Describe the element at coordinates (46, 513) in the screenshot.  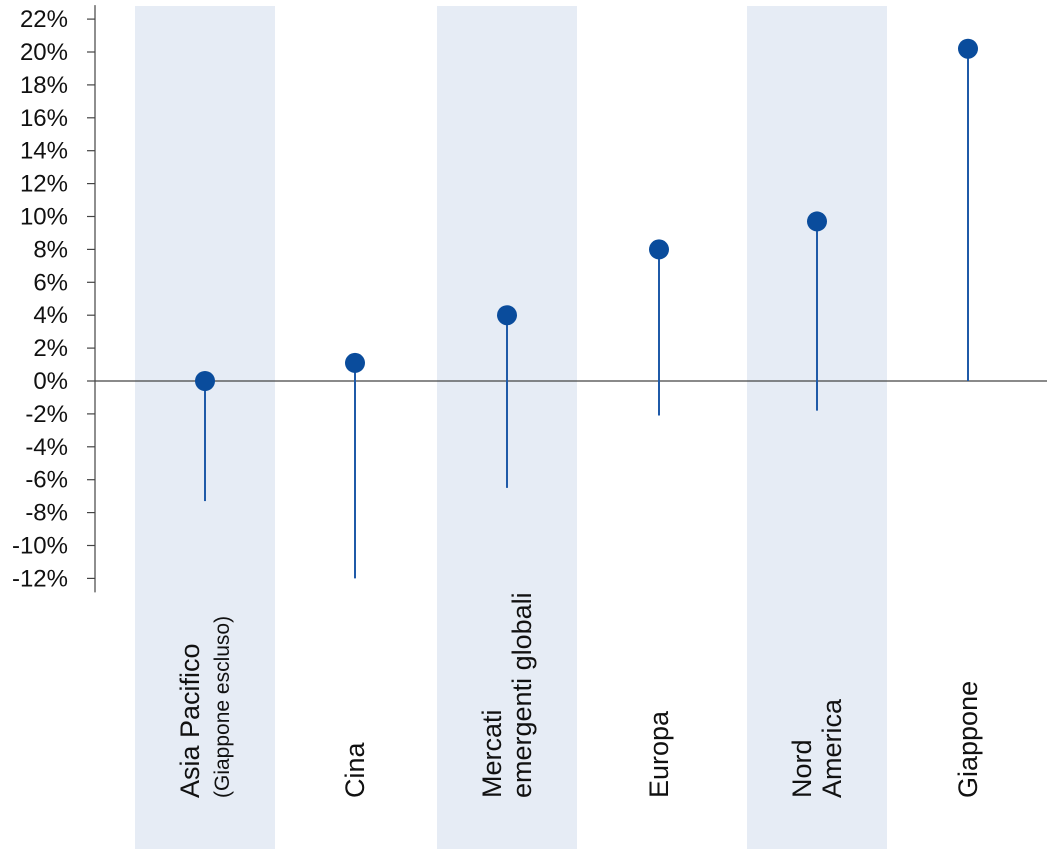
I see `y-tick-label: -8%` at that location.